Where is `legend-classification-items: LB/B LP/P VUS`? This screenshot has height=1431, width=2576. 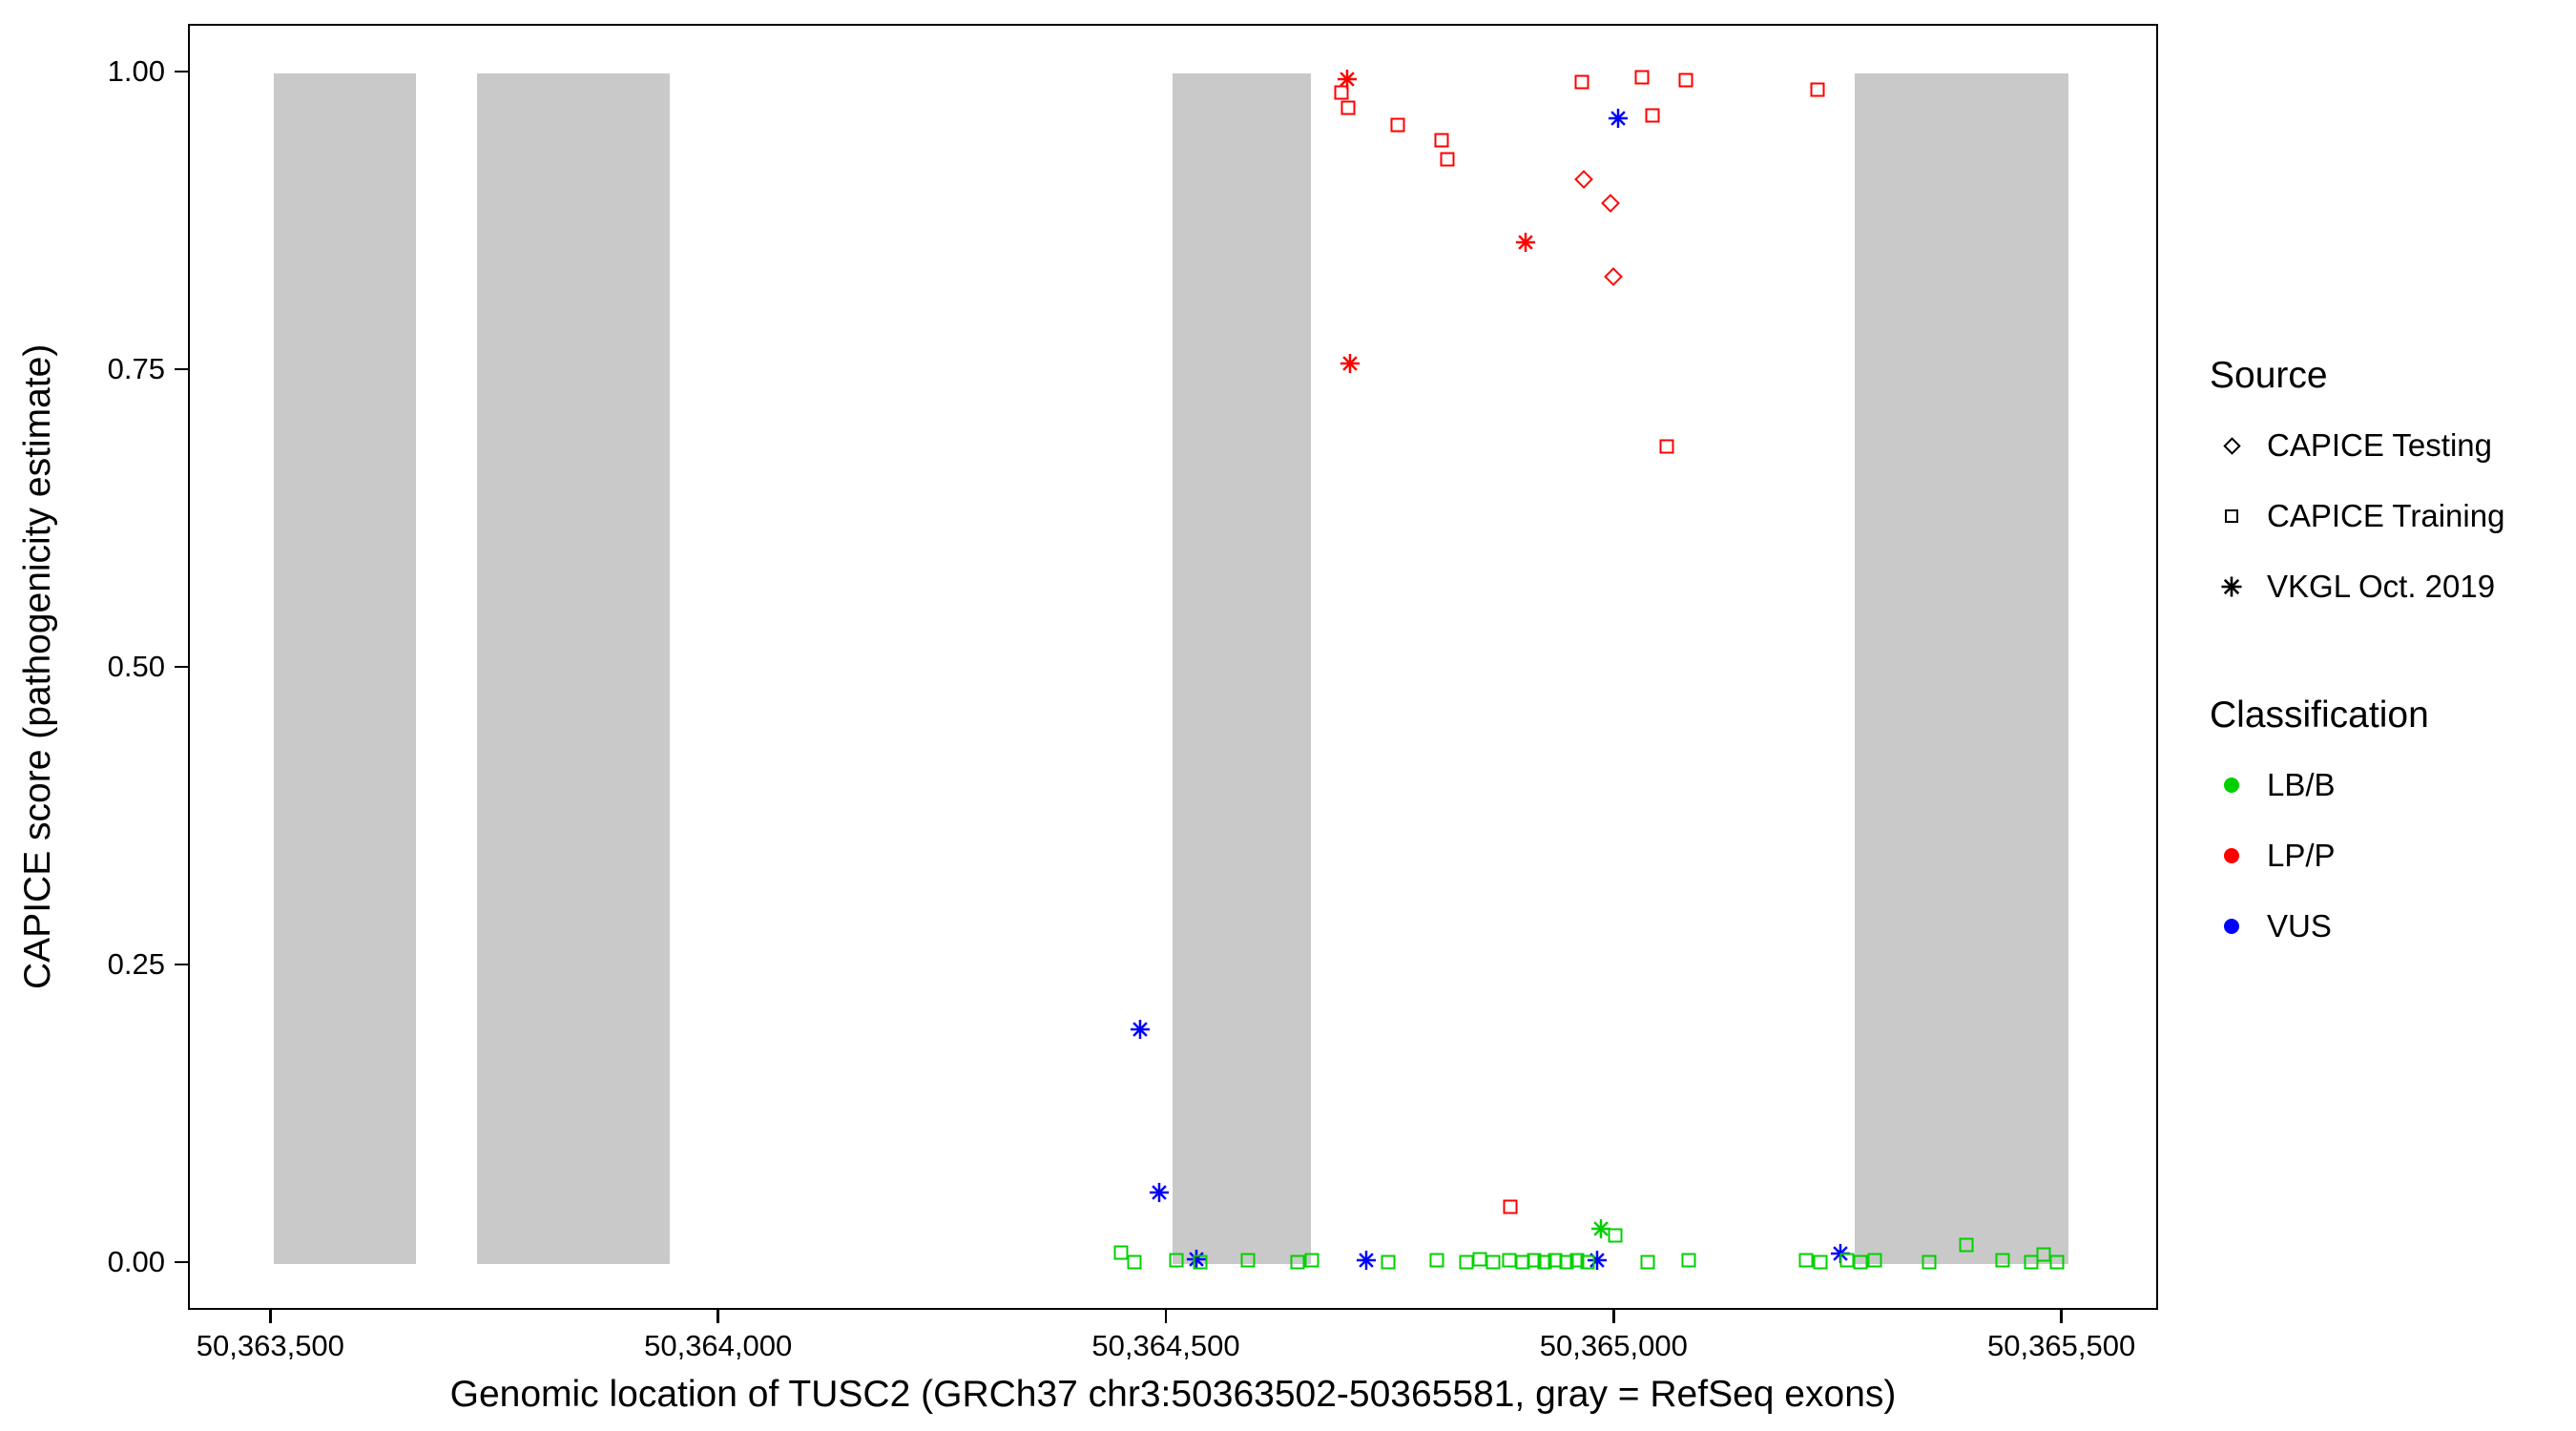 legend-classification-items: LB/B LP/P VUS is located at coordinates (2357, 856).